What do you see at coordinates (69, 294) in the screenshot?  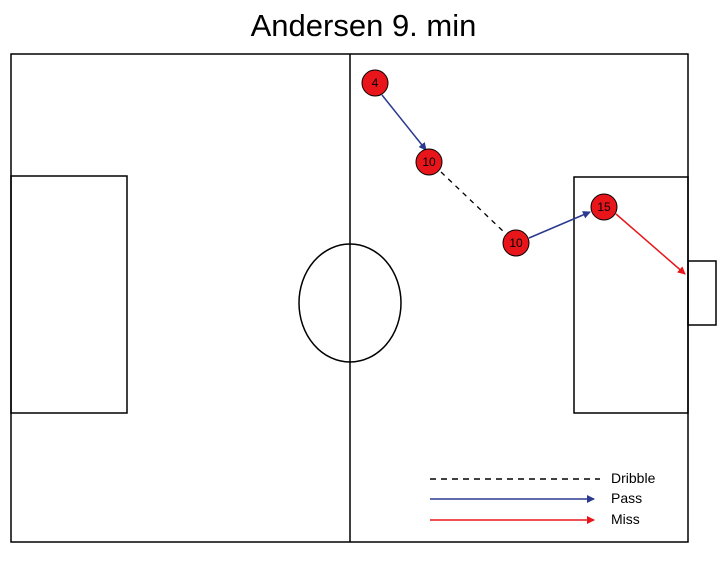 I see `left-penalty-area` at bounding box center [69, 294].